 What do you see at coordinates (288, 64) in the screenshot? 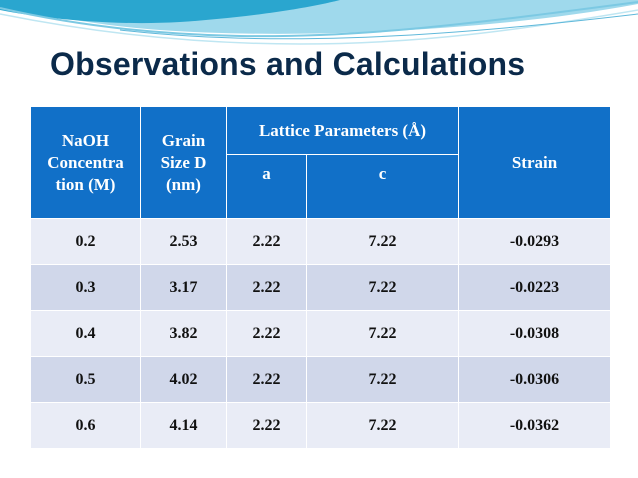
I see `page-title: Observations and Calculations` at bounding box center [288, 64].